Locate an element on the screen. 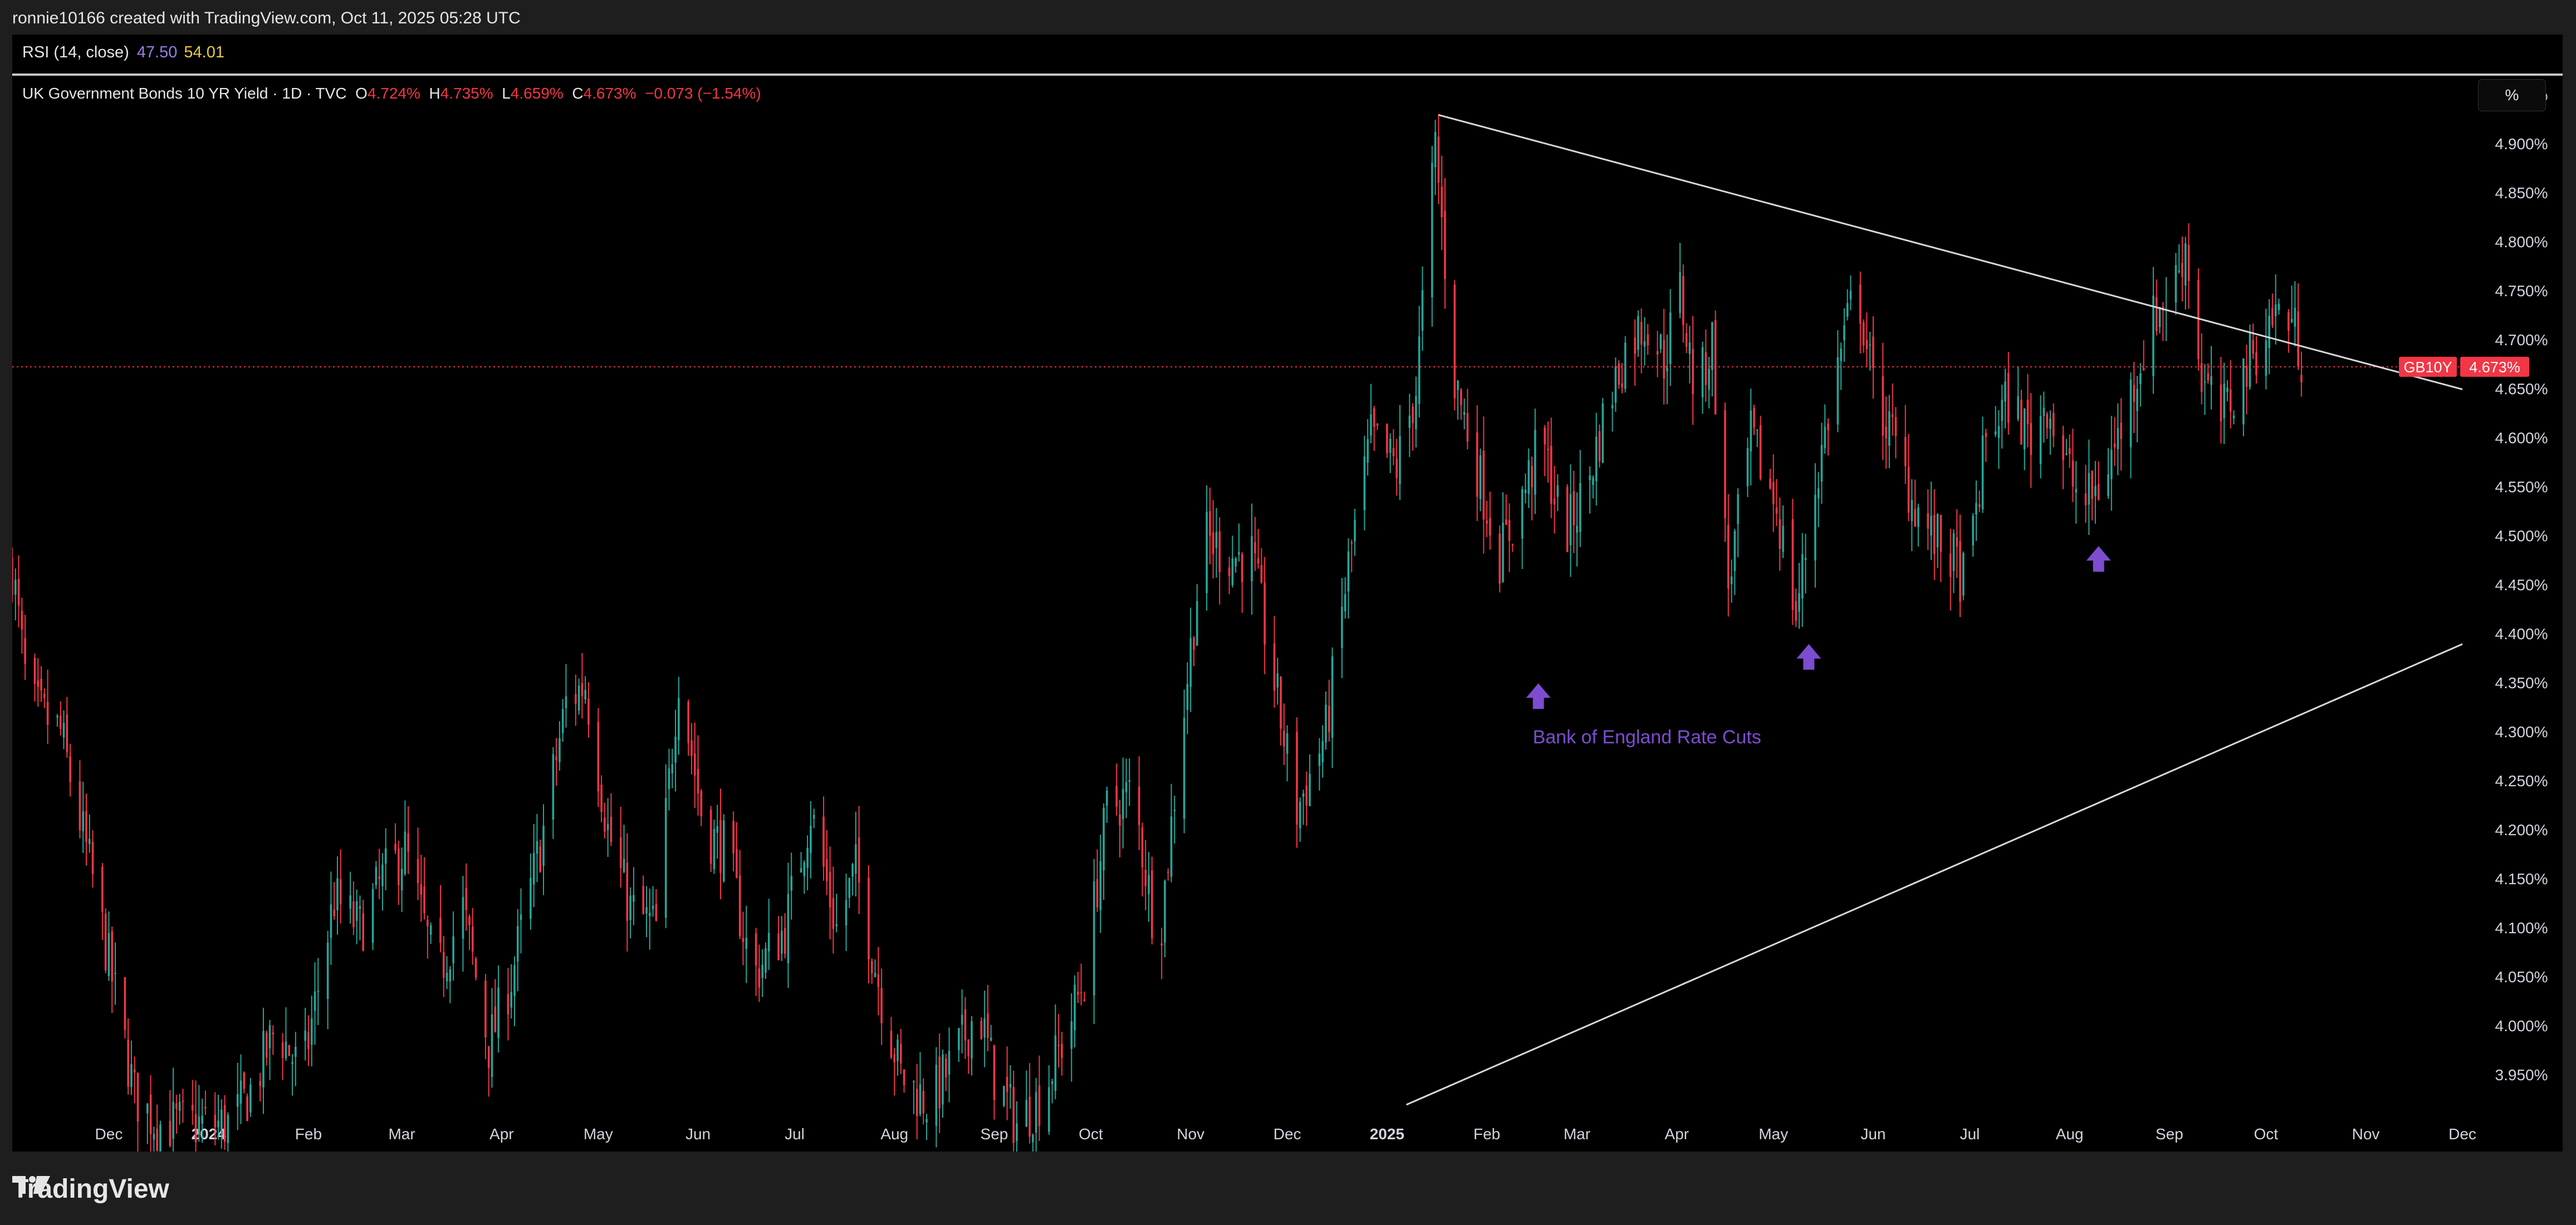  x-tick-label: Dec is located at coordinates (1287, 1134).